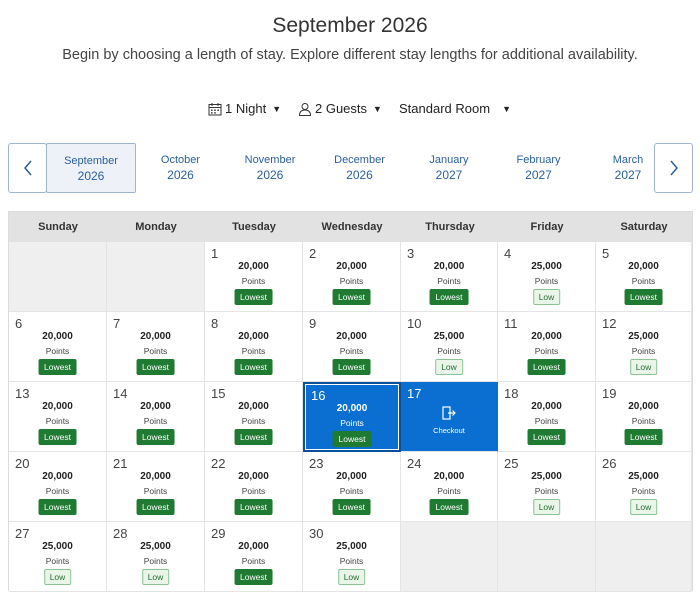 This screenshot has width=700, height=603. What do you see at coordinates (215, 323) in the screenshot?
I see `day-number: 8` at bounding box center [215, 323].